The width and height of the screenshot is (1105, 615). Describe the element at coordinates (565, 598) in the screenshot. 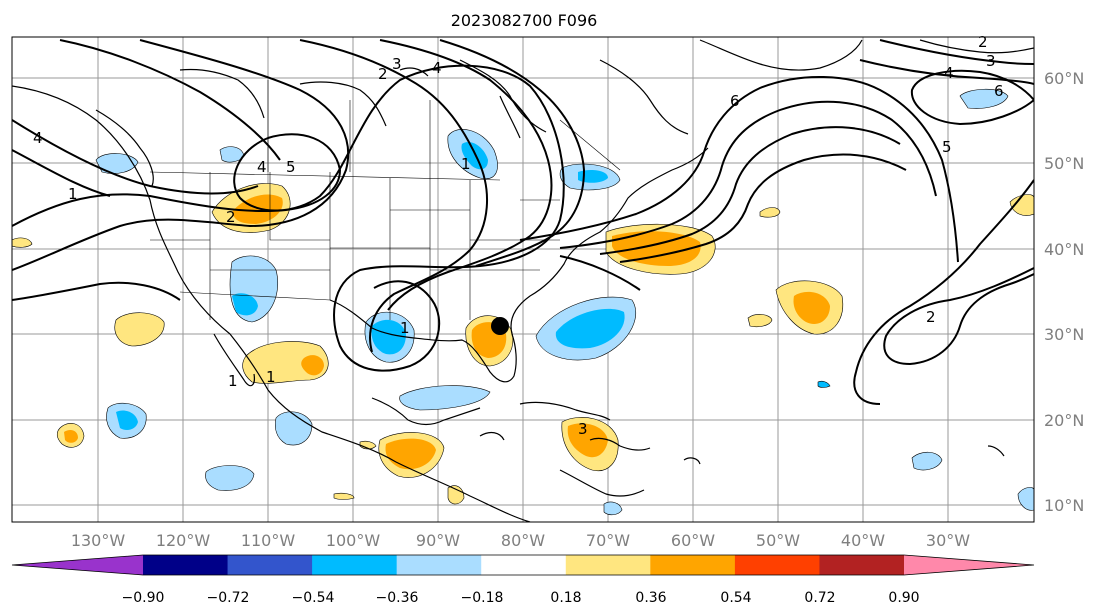

I see `colorbar-tick-label: 0.18` at that location.